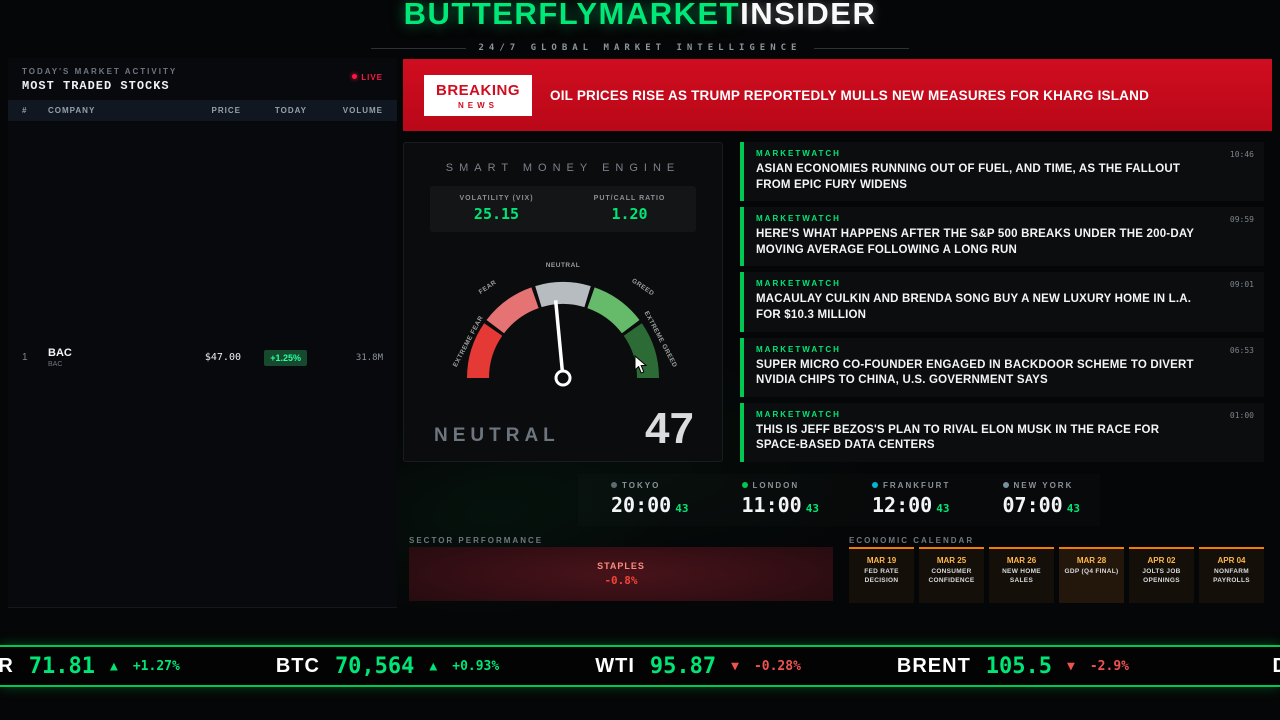 The image size is (1280, 720). I want to click on table-row: 1 BAC BAC $47.00 +1.25% 31.8M, so click(202, 357).